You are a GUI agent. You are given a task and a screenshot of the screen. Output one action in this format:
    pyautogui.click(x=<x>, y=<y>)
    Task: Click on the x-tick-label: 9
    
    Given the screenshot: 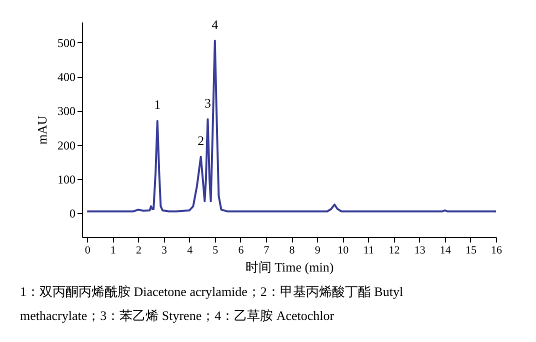 What is the action you would take?
    pyautogui.click(x=317, y=250)
    